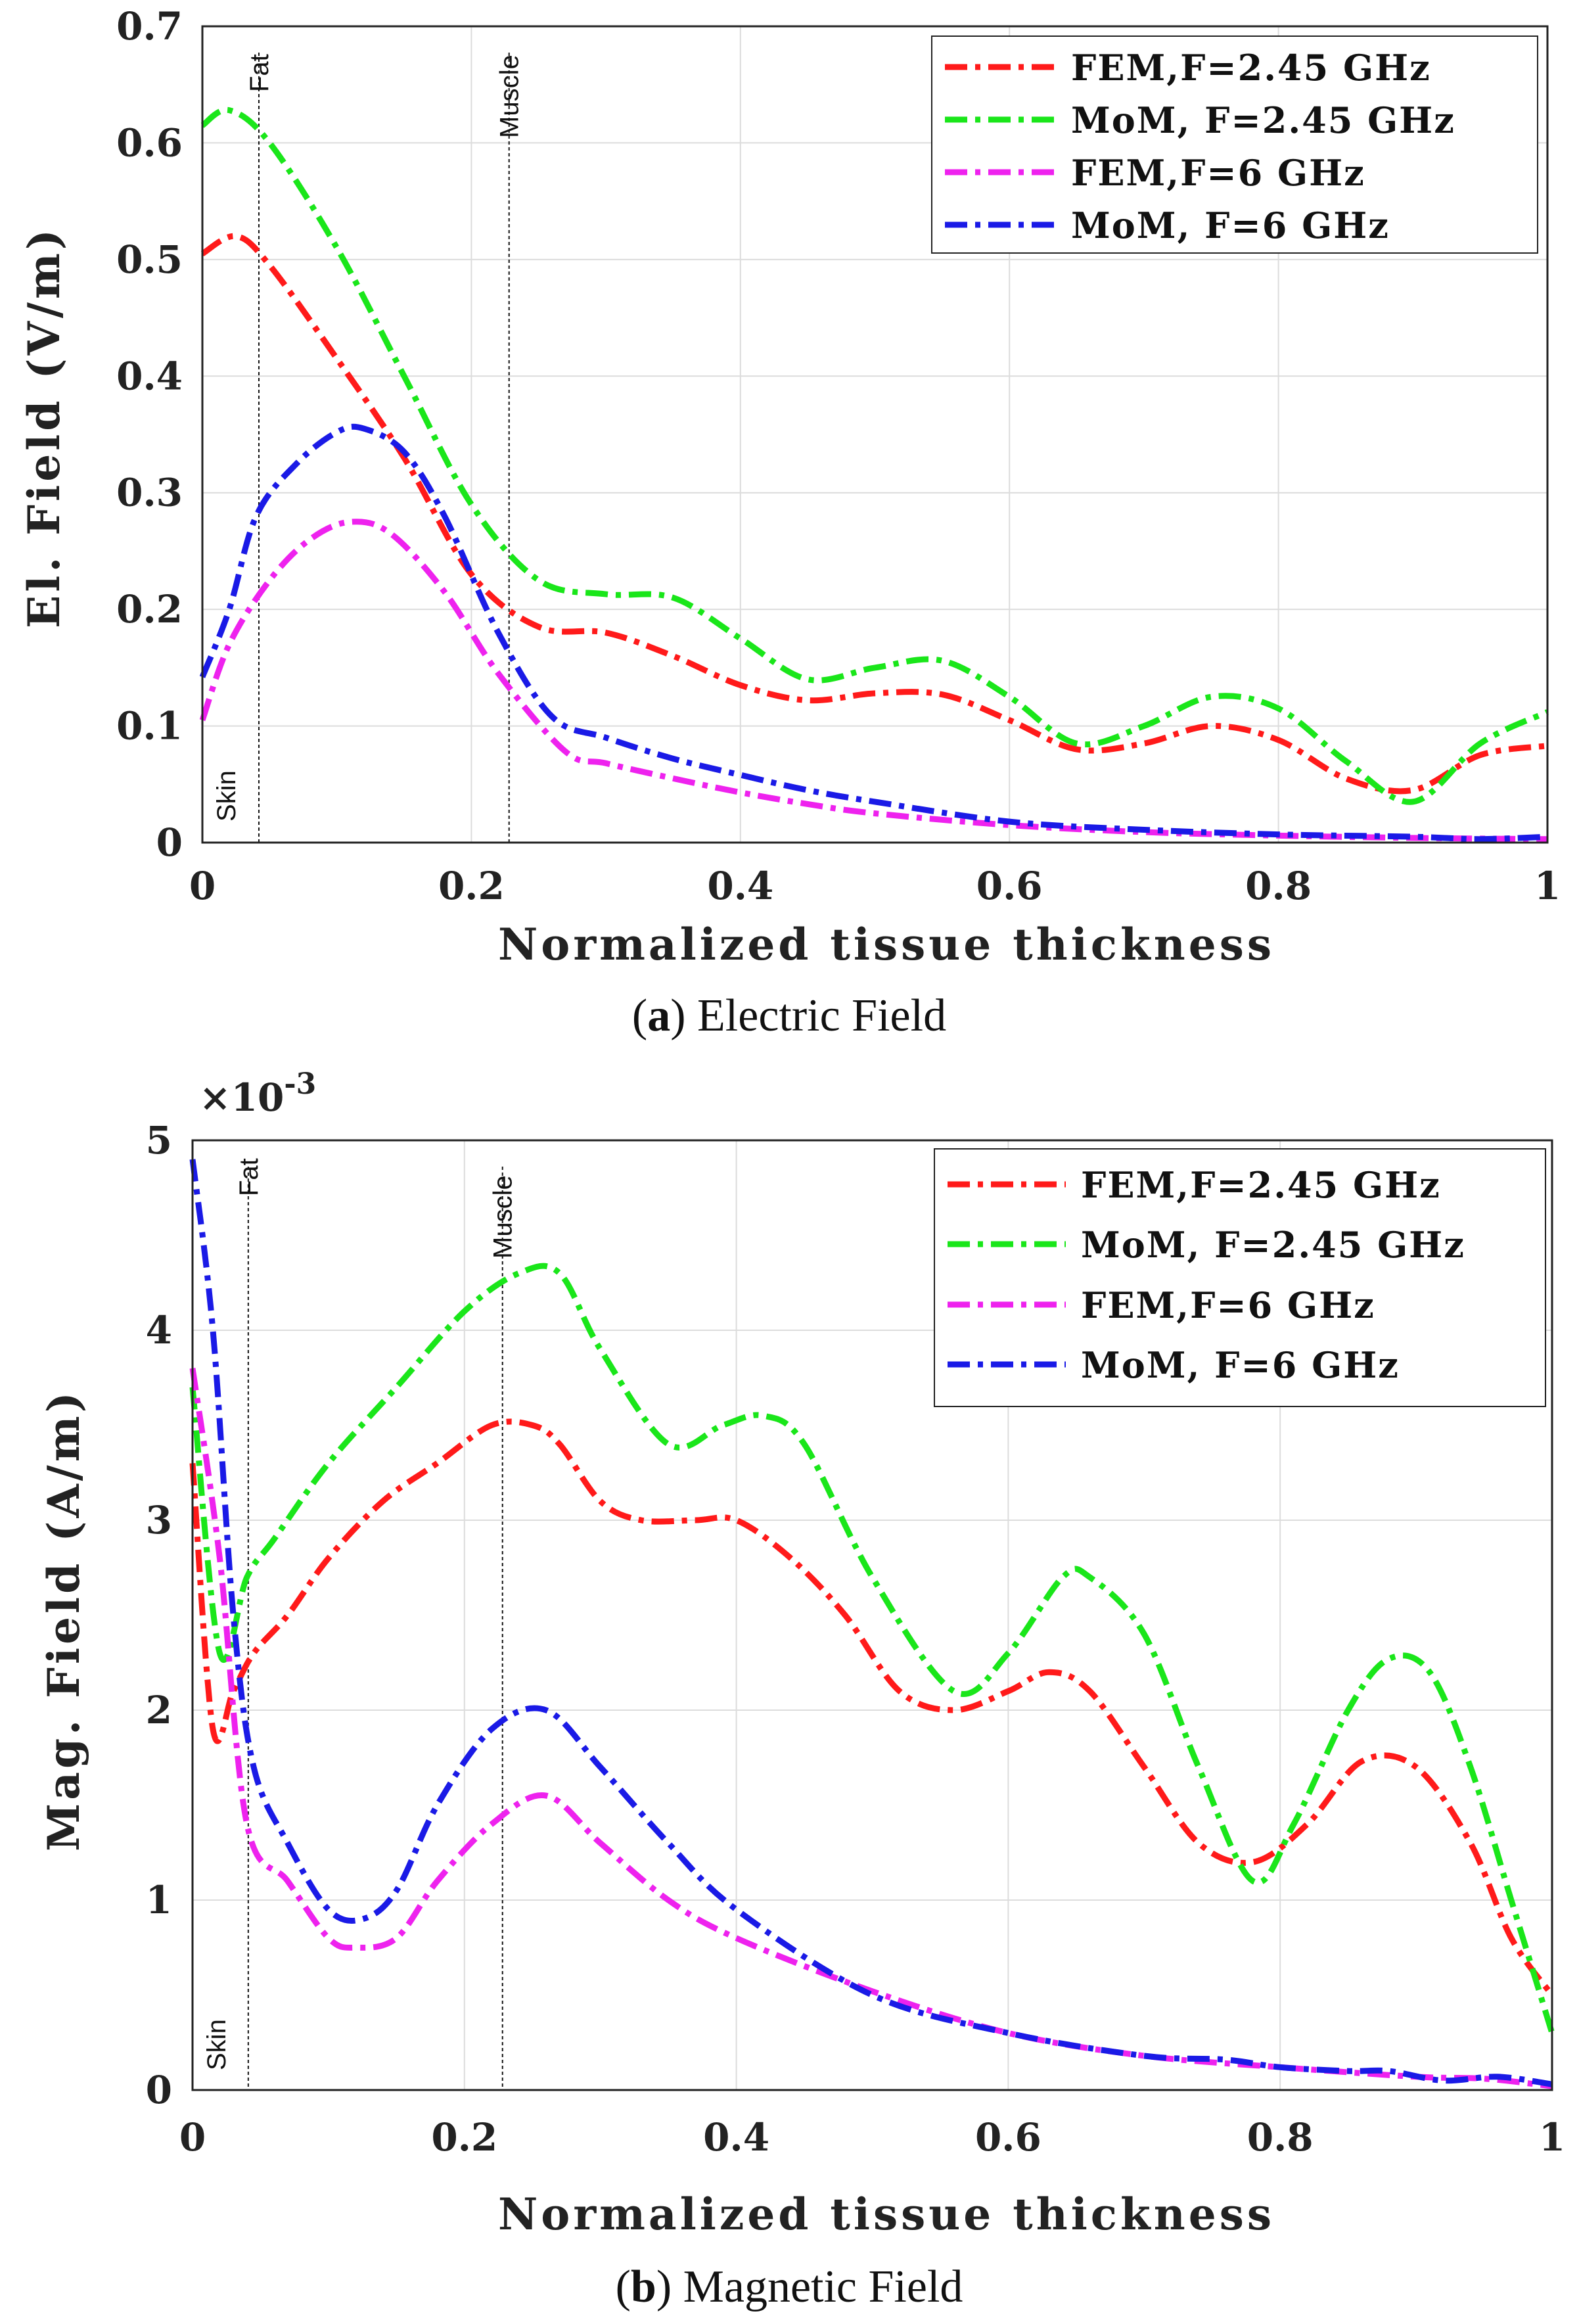 This screenshot has height=2324, width=1579. Describe the element at coordinates (300, 1084) in the screenshot. I see `chart-b-scale-factor-exponent: -3` at that location.